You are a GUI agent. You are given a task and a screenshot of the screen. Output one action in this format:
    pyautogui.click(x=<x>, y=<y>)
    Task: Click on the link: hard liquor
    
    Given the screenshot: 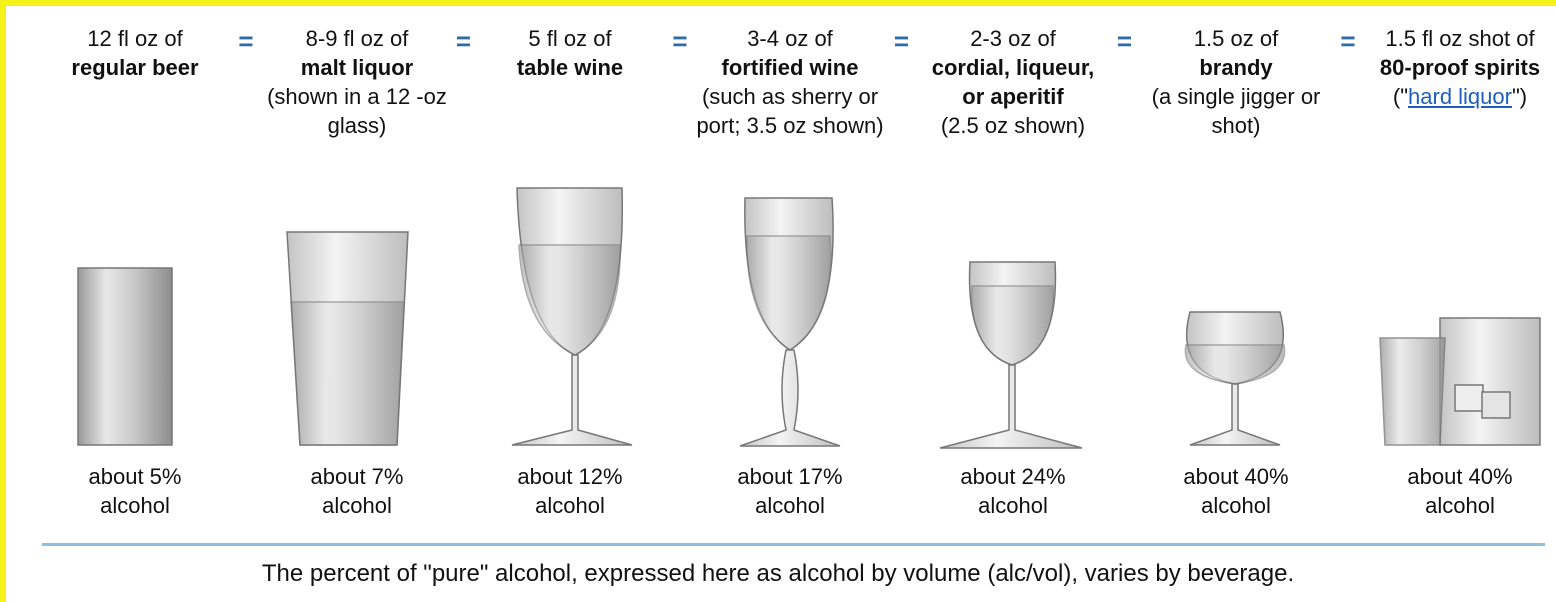 What is the action you would take?
    pyautogui.click(x=1460, y=96)
    